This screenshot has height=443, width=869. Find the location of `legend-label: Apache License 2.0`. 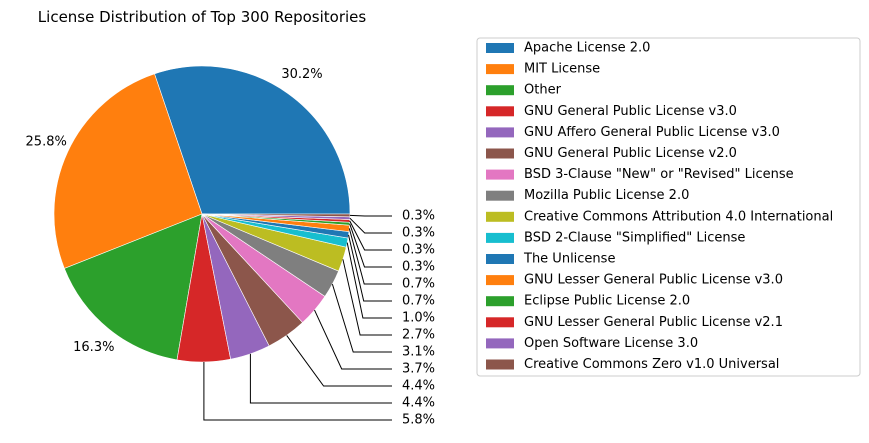

legend-label: Apache License 2.0 is located at coordinates (587, 48).